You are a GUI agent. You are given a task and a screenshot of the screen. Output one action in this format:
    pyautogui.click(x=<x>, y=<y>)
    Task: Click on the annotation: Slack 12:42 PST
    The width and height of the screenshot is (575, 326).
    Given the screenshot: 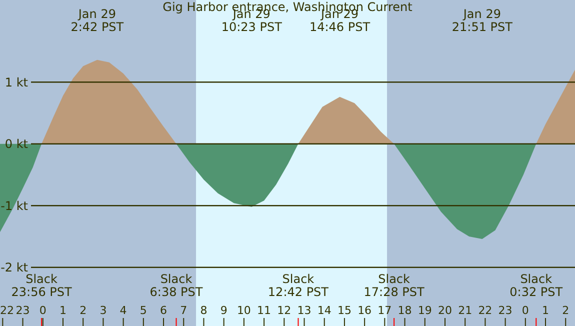 What is the action you would take?
    pyautogui.click(x=299, y=285)
    